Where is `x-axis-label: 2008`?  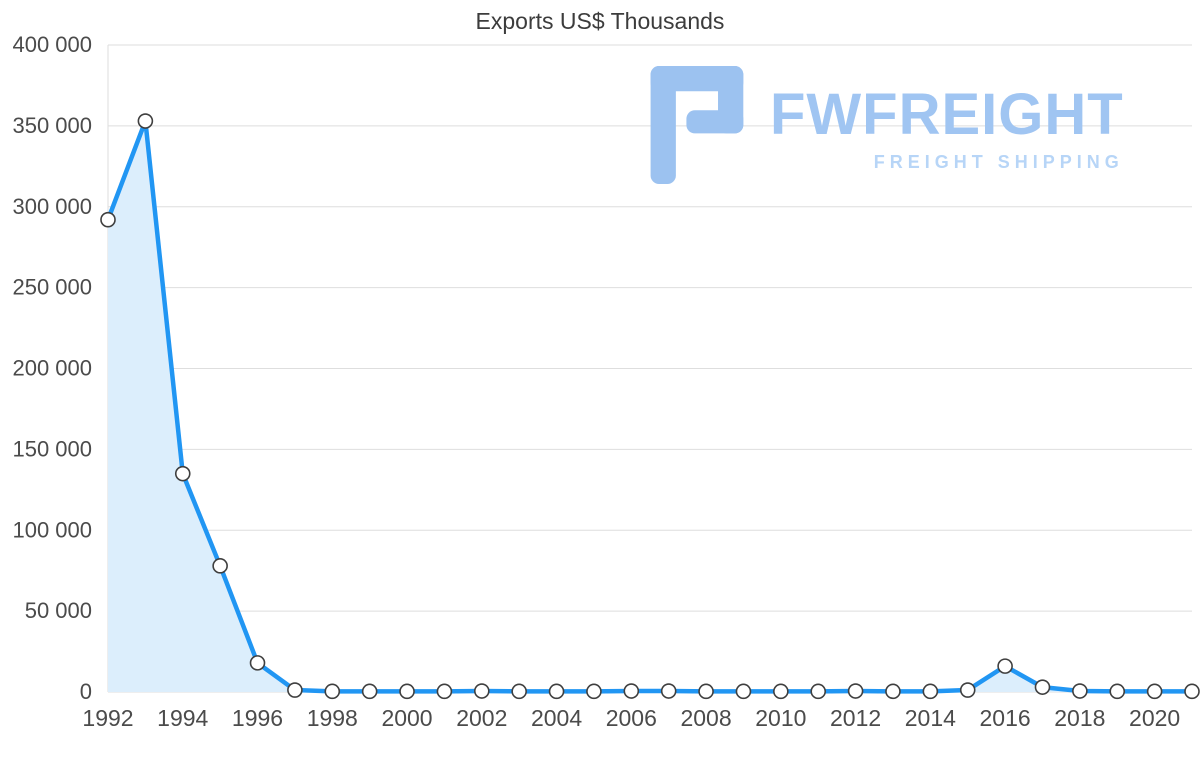
x-axis-label: 2008 is located at coordinates (705, 718).